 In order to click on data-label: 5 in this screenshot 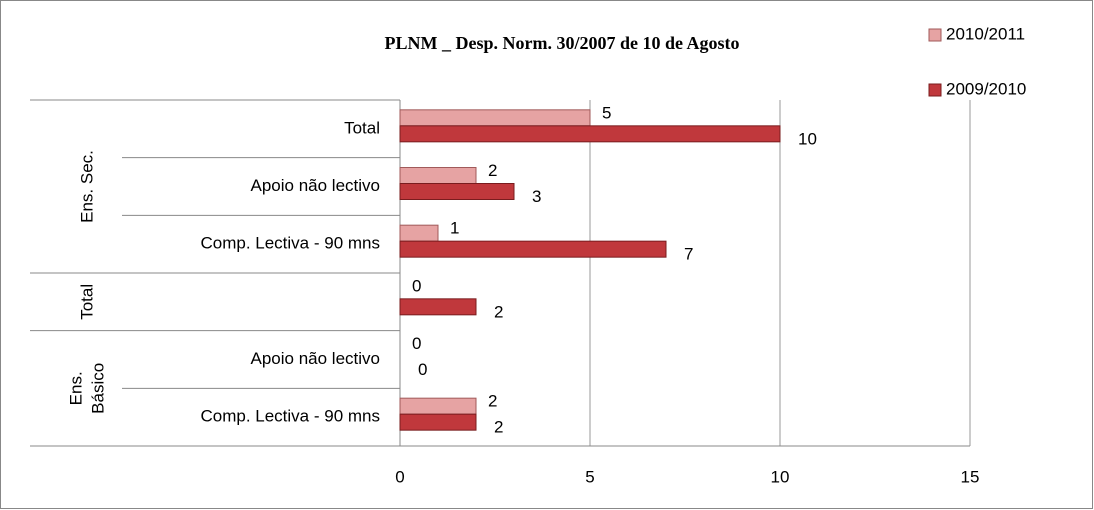, I will do `click(606, 112)`.